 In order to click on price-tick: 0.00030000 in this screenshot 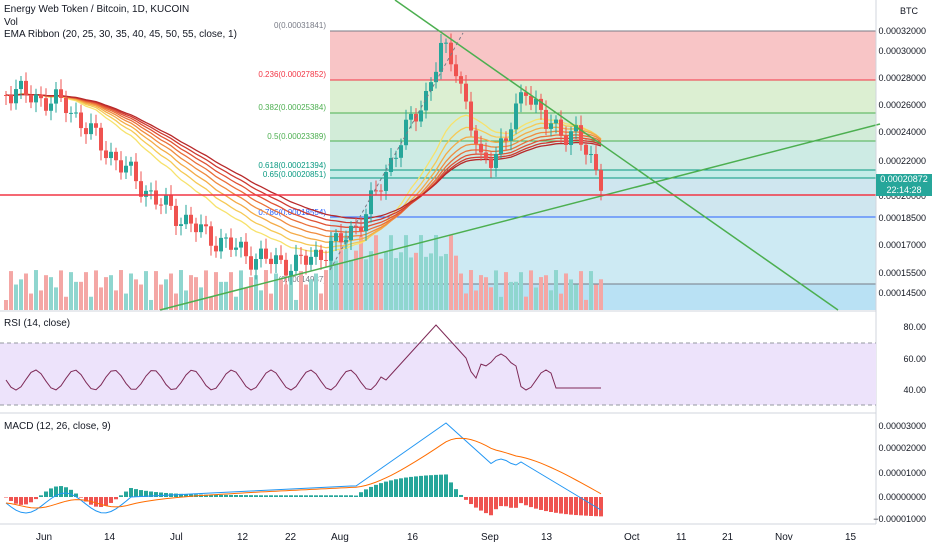, I will do `click(902, 51)`.